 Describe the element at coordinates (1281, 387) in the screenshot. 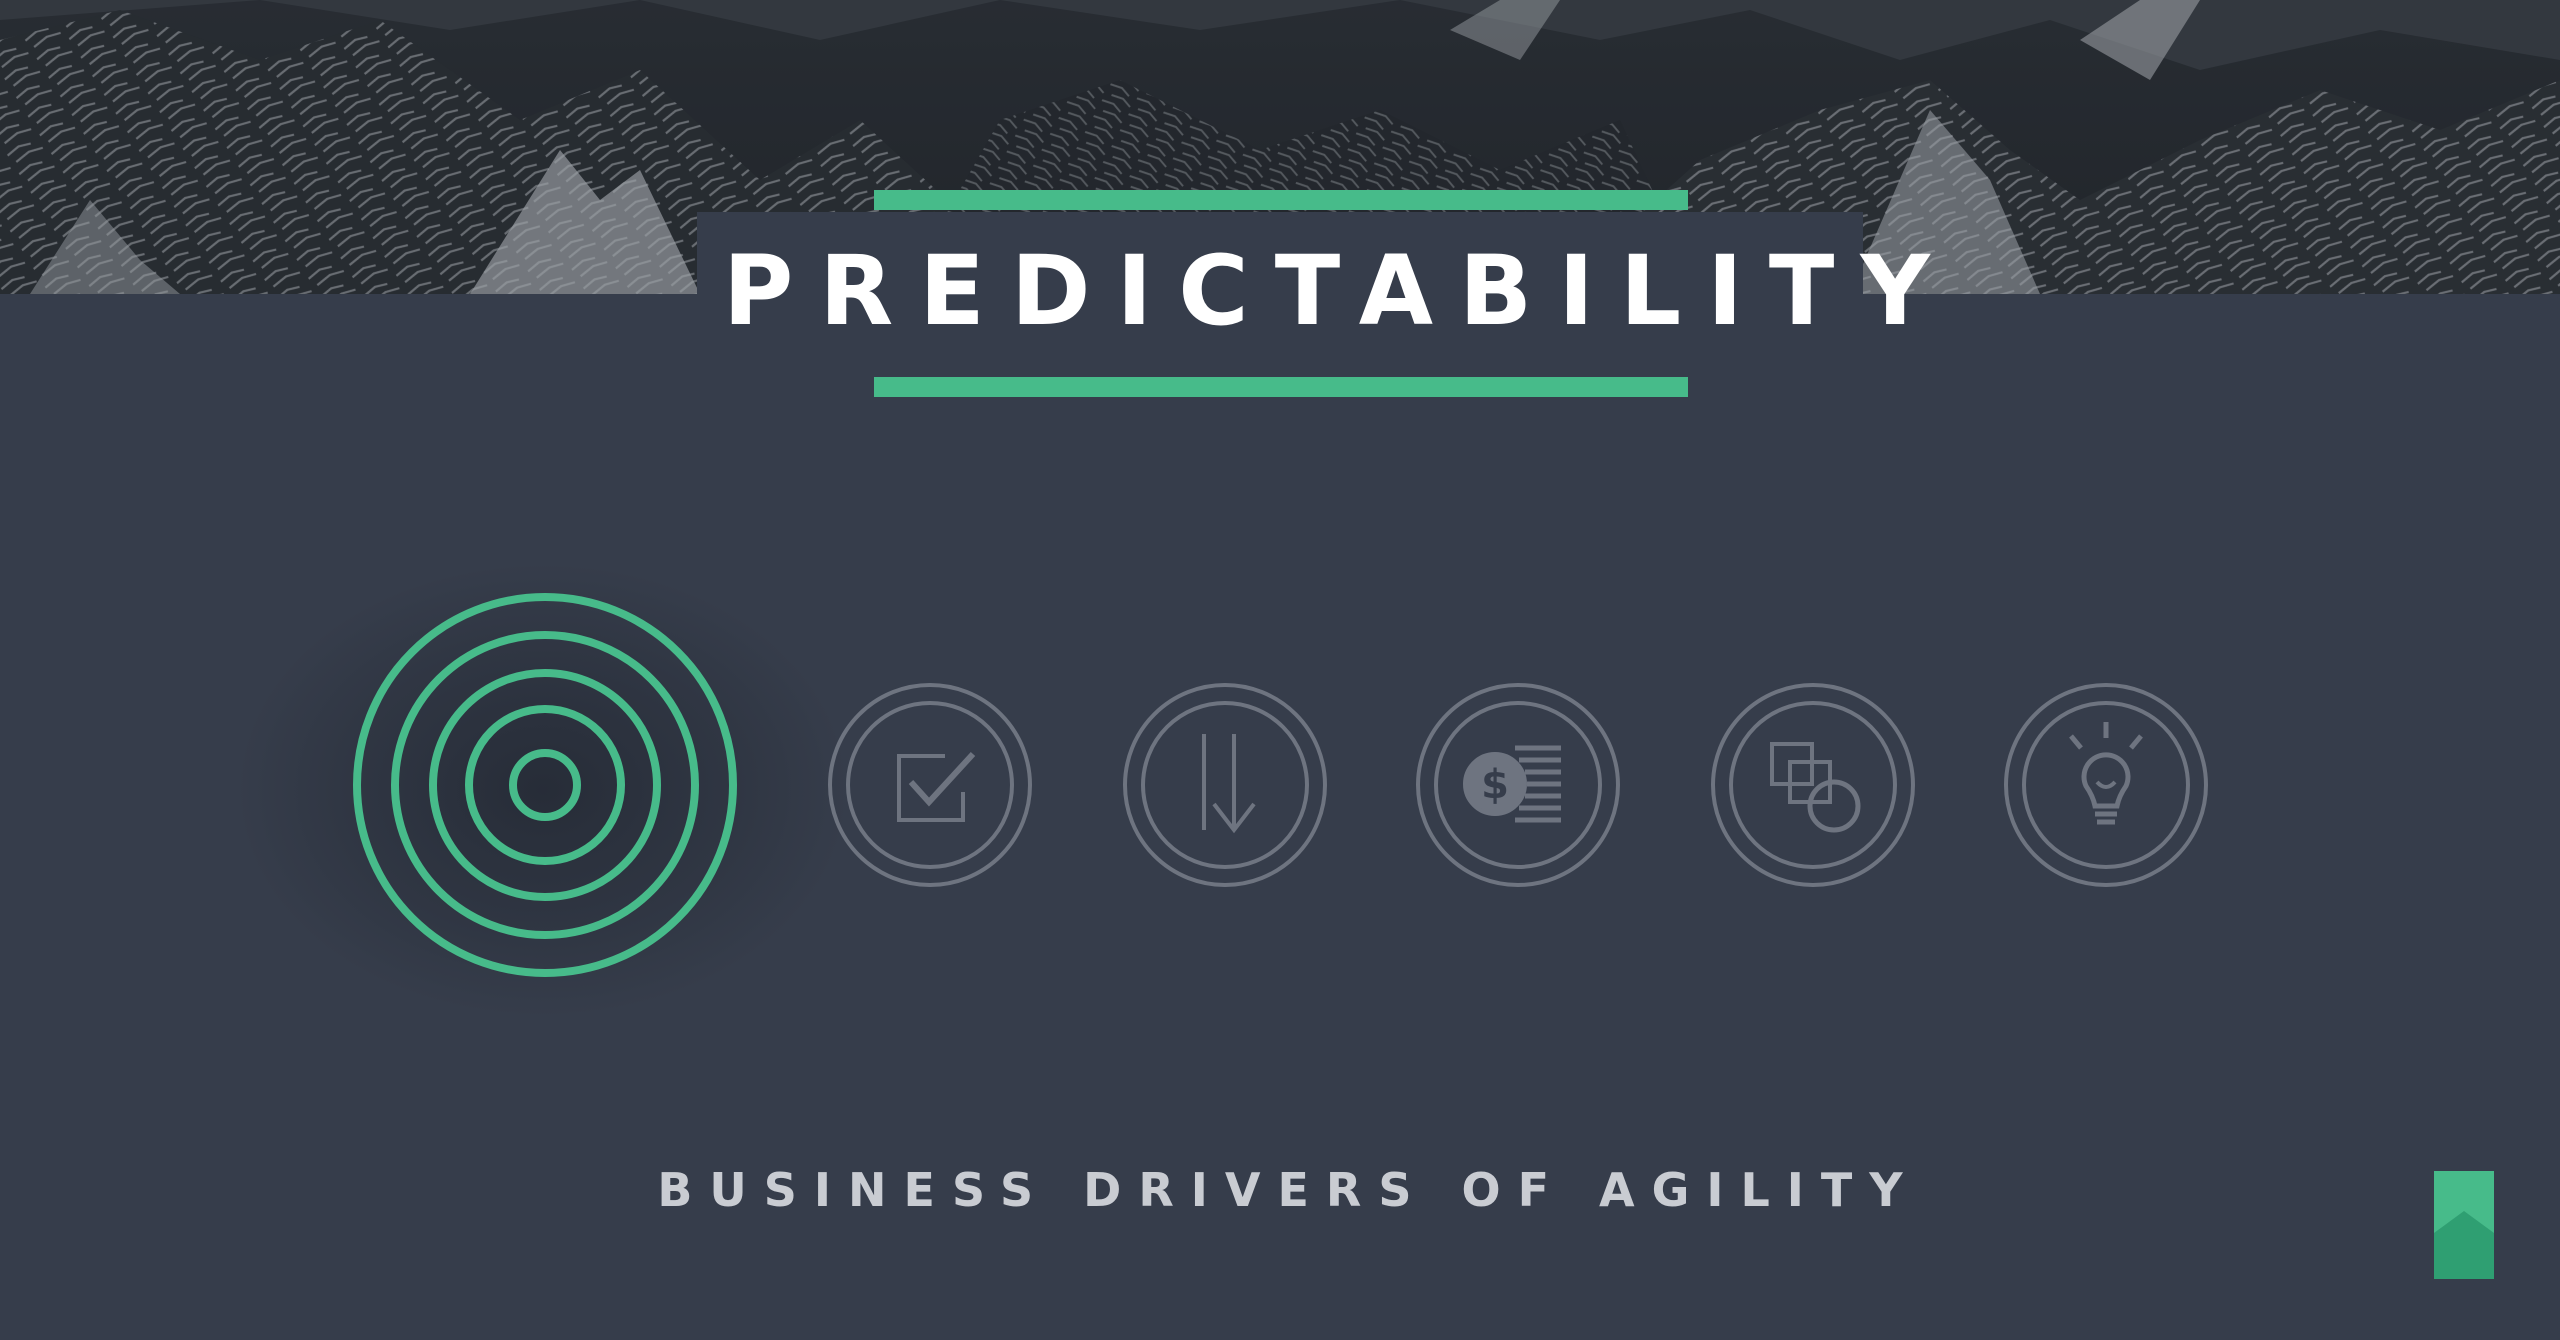

I see `title-accent-bar-bottom` at that location.